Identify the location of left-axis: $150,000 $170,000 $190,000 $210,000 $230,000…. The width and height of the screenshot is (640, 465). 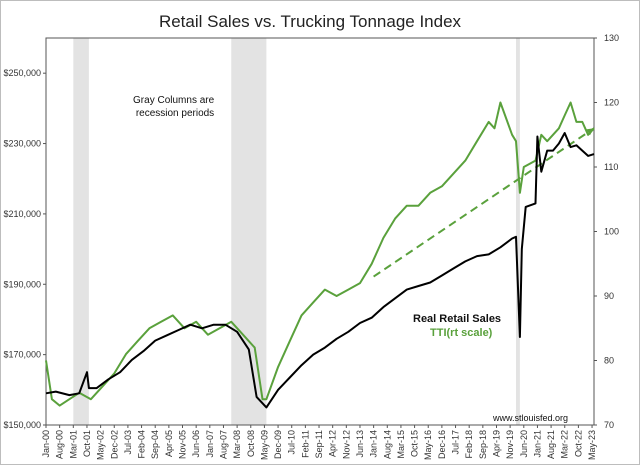
(24, 249).